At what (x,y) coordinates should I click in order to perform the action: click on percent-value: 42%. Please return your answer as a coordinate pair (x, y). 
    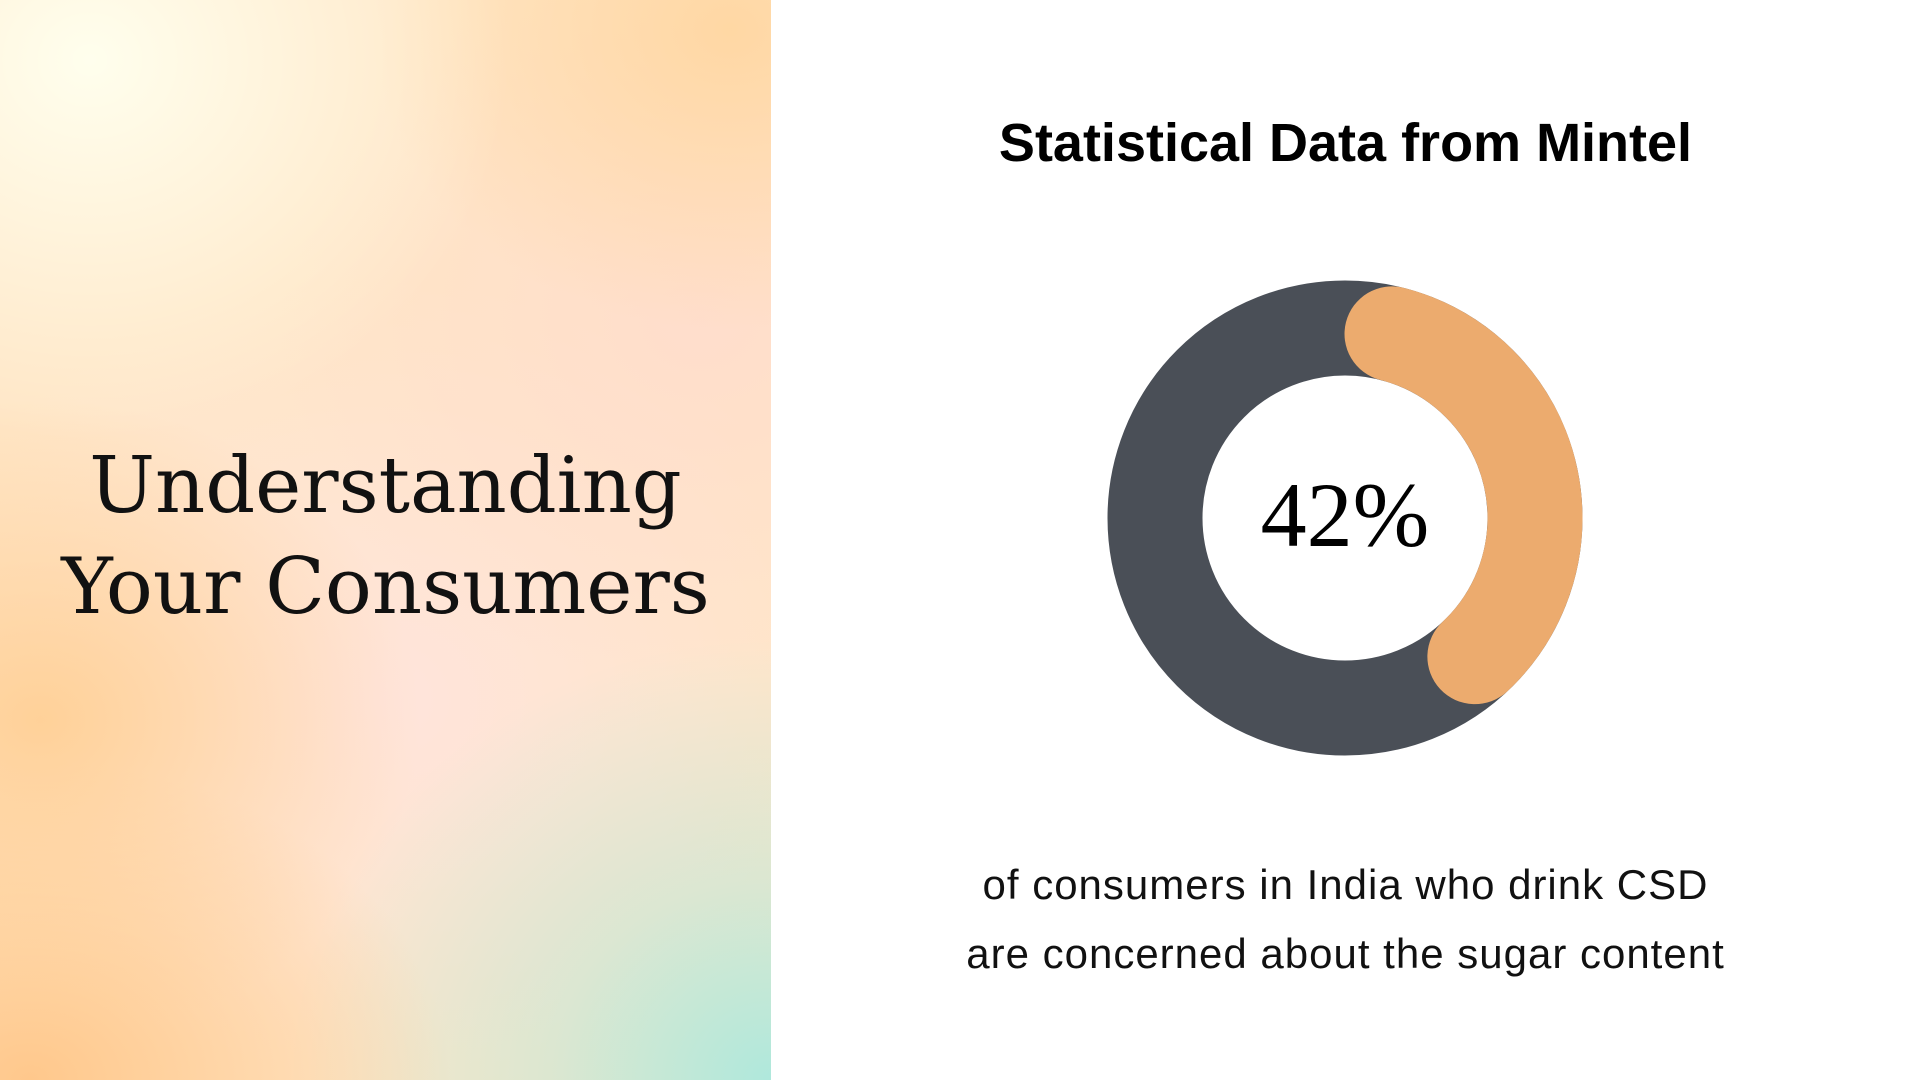
    Looking at the image, I should click on (1345, 515).